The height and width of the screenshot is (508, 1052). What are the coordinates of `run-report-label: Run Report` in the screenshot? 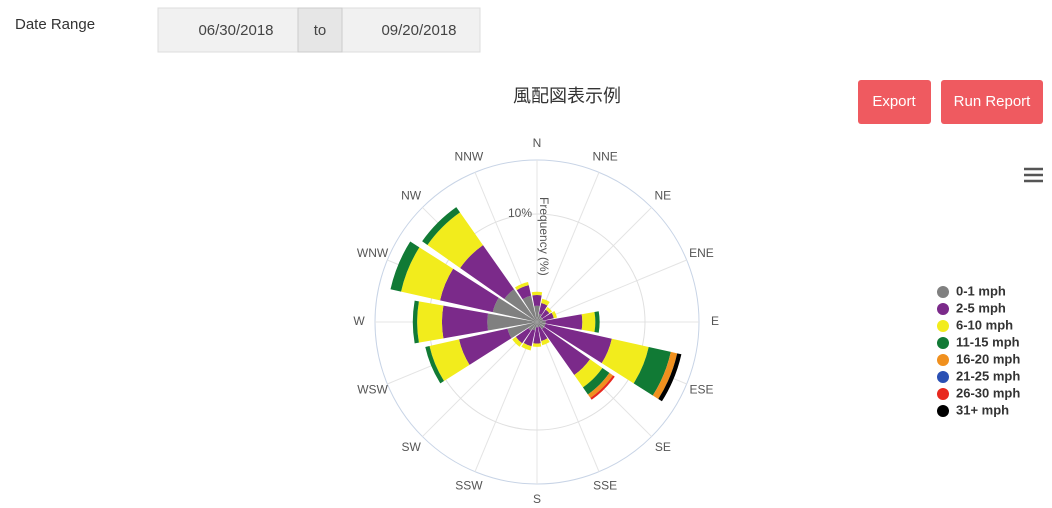 It's located at (993, 101).